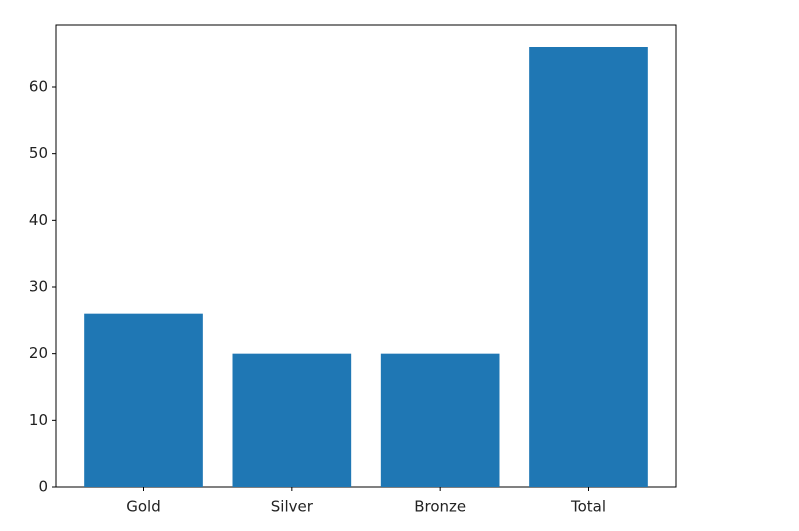  I want to click on x-tick-label: Bronze, so click(440, 507).